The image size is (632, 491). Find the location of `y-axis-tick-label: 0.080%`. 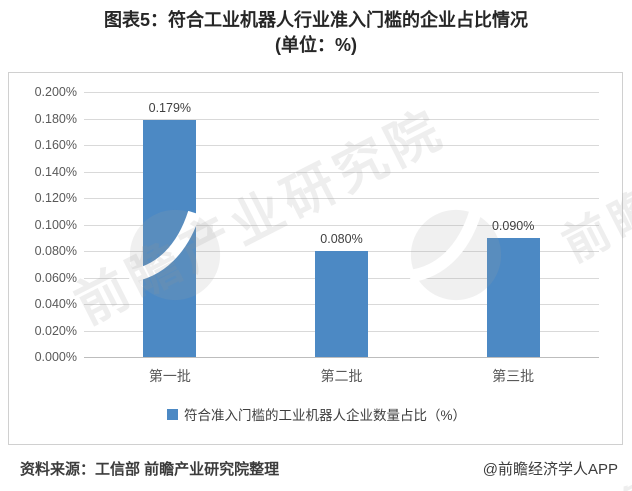

y-axis-tick-label: 0.080% is located at coordinates (55, 251).